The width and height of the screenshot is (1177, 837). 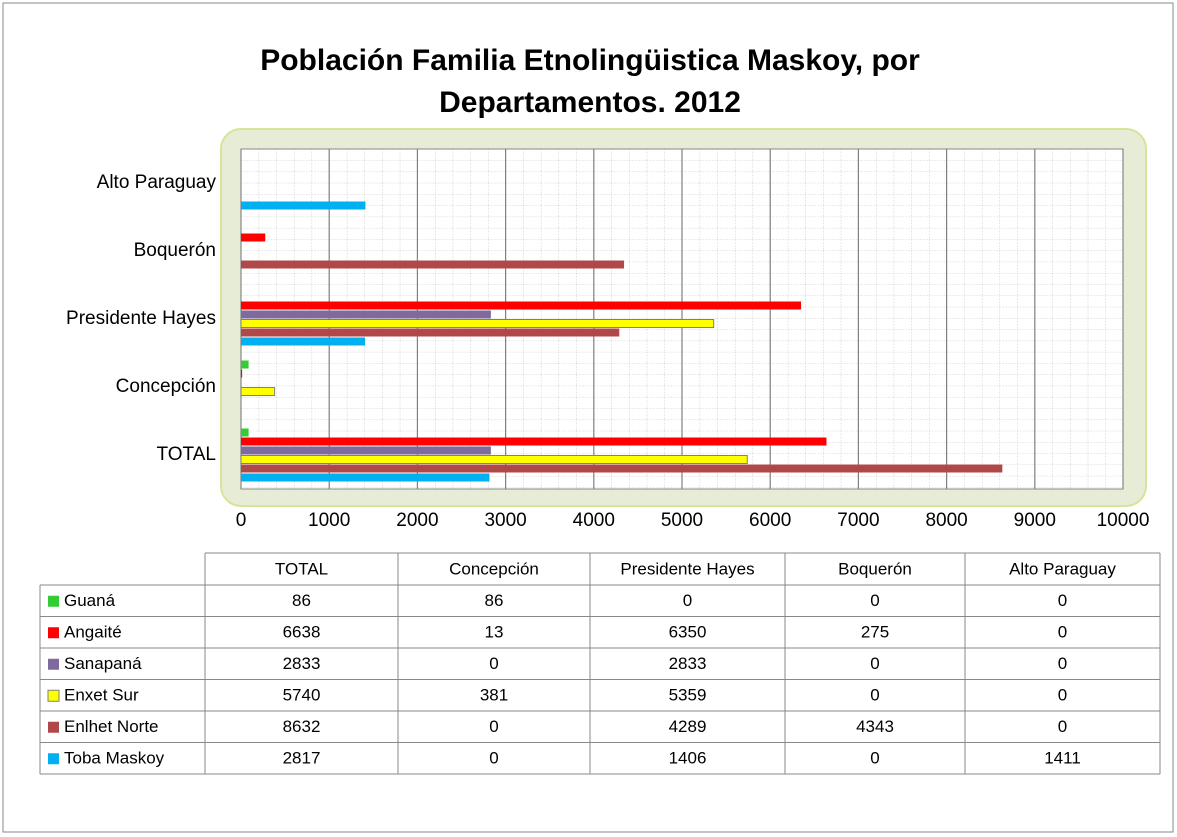 What do you see at coordinates (687, 568) in the screenshot?
I see `table-header: Presidente Hayes` at bounding box center [687, 568].